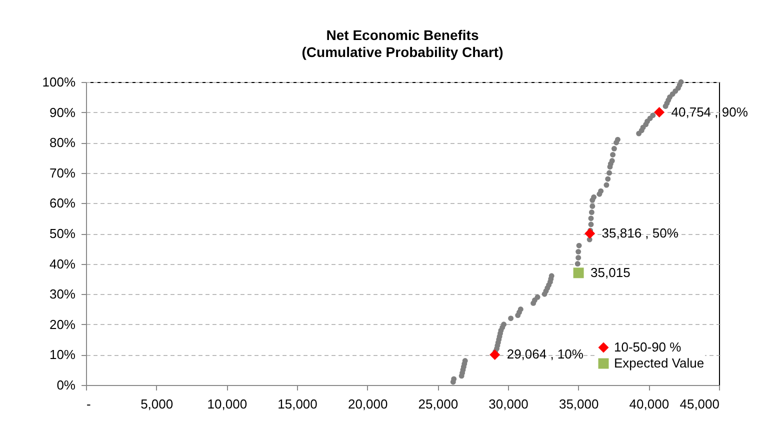  I want to click on y-tick-label: 100%, so click(59, 82).